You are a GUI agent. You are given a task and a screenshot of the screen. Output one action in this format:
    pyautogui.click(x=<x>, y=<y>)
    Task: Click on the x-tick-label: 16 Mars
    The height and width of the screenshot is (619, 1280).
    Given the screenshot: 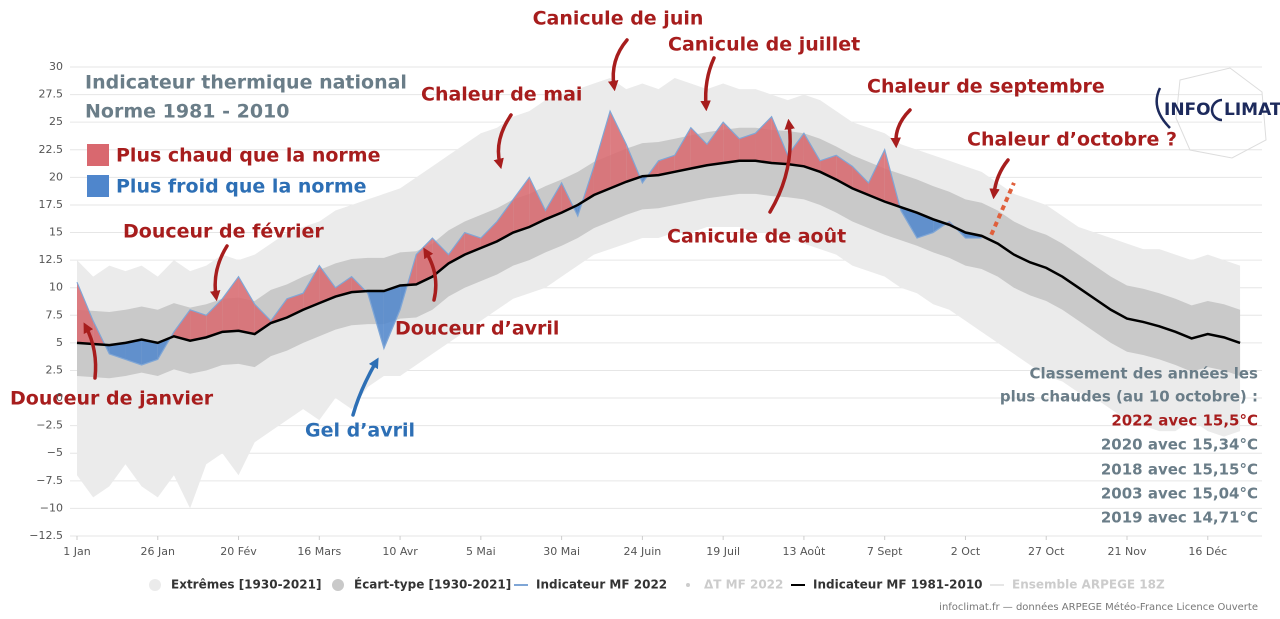 What is the action you would take?
    pyautogui.click(x=319, y=551)
    